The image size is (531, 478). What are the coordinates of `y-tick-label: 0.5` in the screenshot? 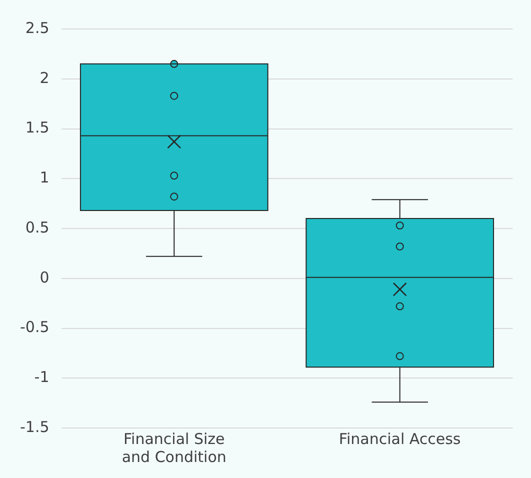 It's located at (37, 227).